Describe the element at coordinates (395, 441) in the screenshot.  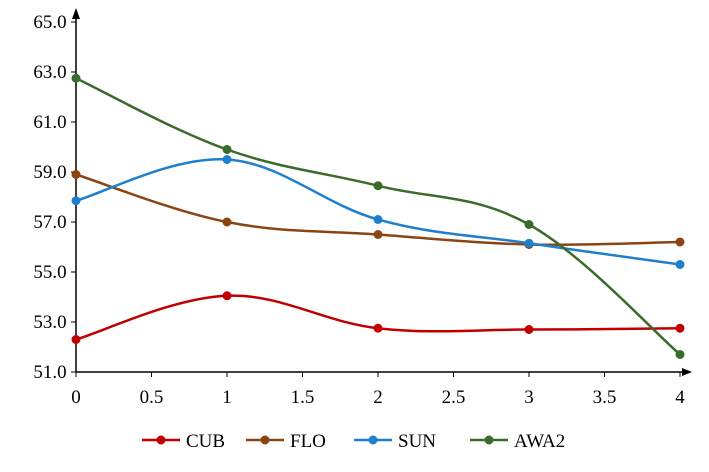
I see `legend-item-sun: SUN` at that location.